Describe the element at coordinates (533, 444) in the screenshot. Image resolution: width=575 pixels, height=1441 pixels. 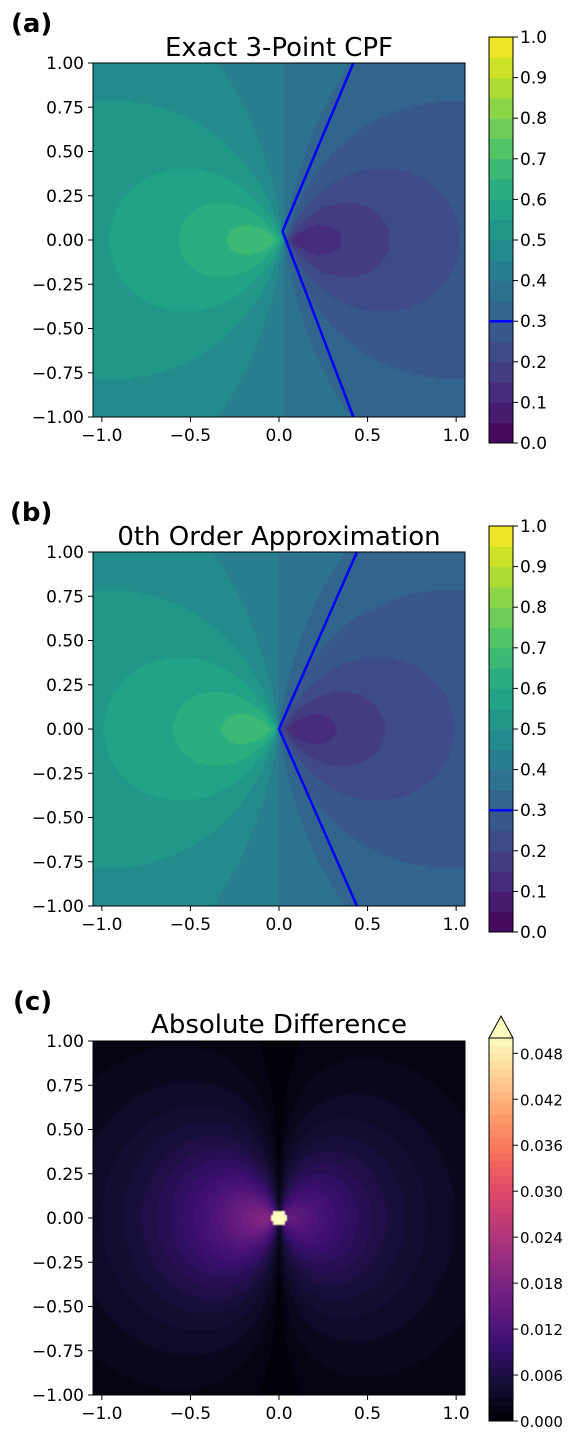
I see `colorbar-tick-label: 0.0` at that location.